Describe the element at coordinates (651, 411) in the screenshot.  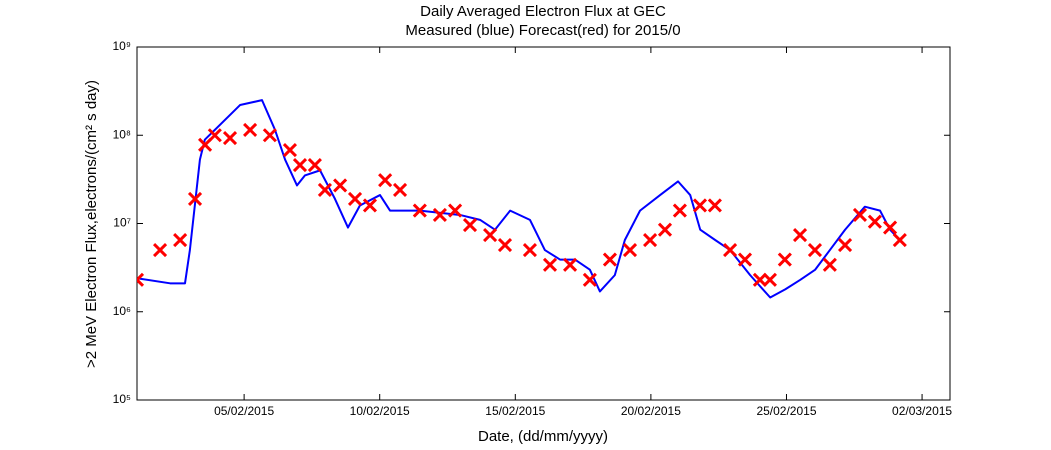
I see `x-tick-label: 20/02/2015` at that location.